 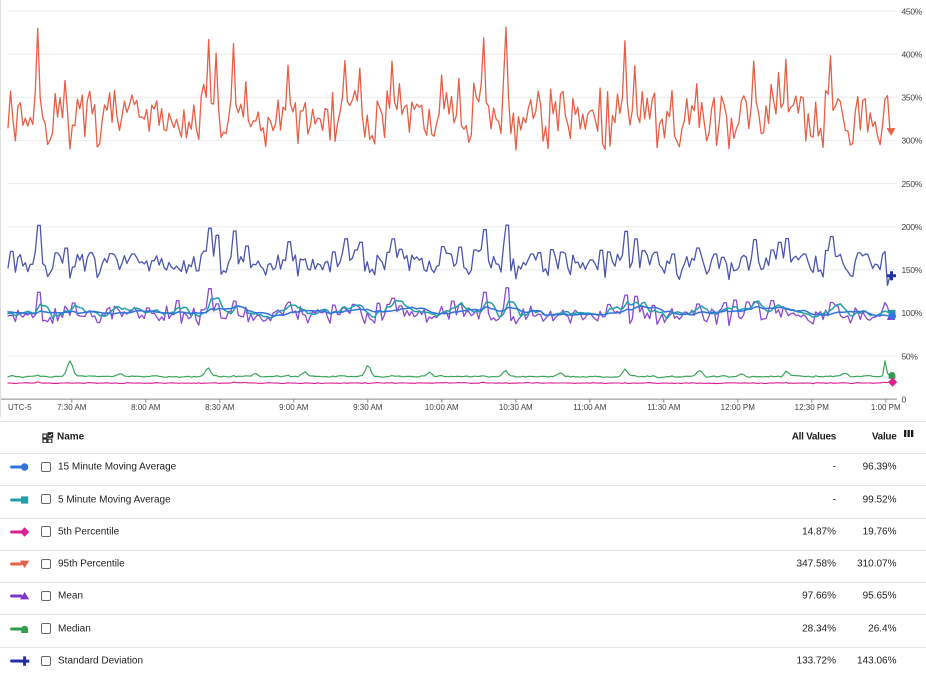 What do you see at coordinates (886, 407) in the screenshot?
I see `svg-text: 1:00 PM` at bounding box center [886, 407].